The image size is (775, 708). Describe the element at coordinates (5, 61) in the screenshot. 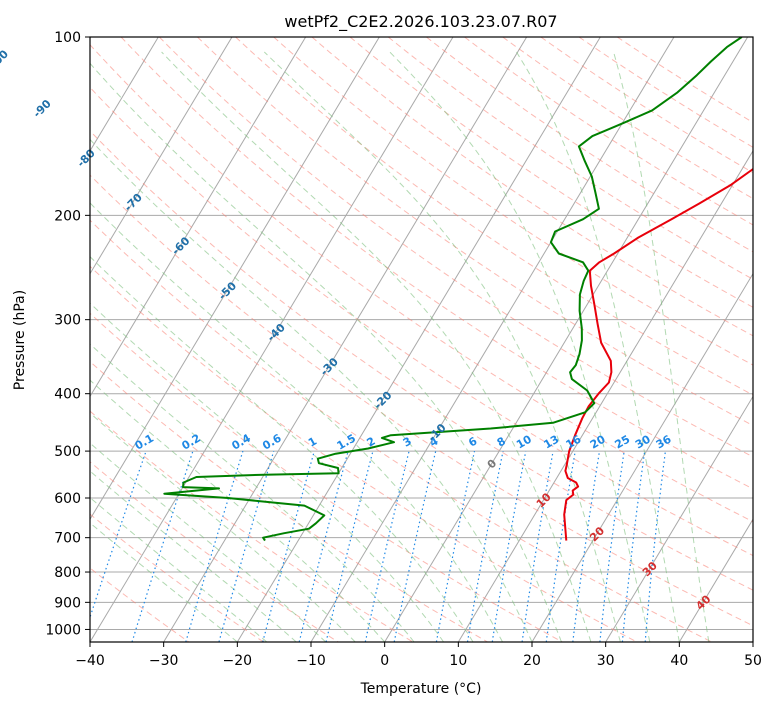

I see `isotherm-label: -100` at that location.